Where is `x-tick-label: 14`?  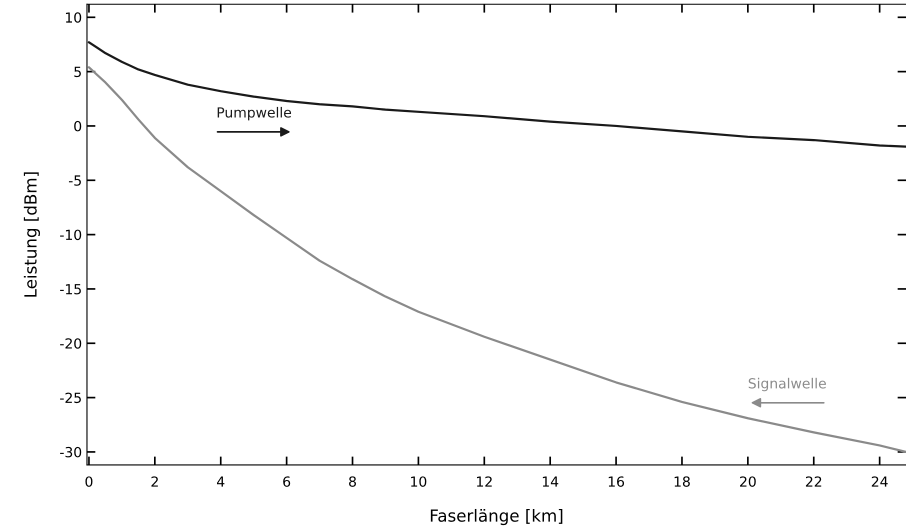
x-tick-label: 14 is located at coordinates (550, 481).